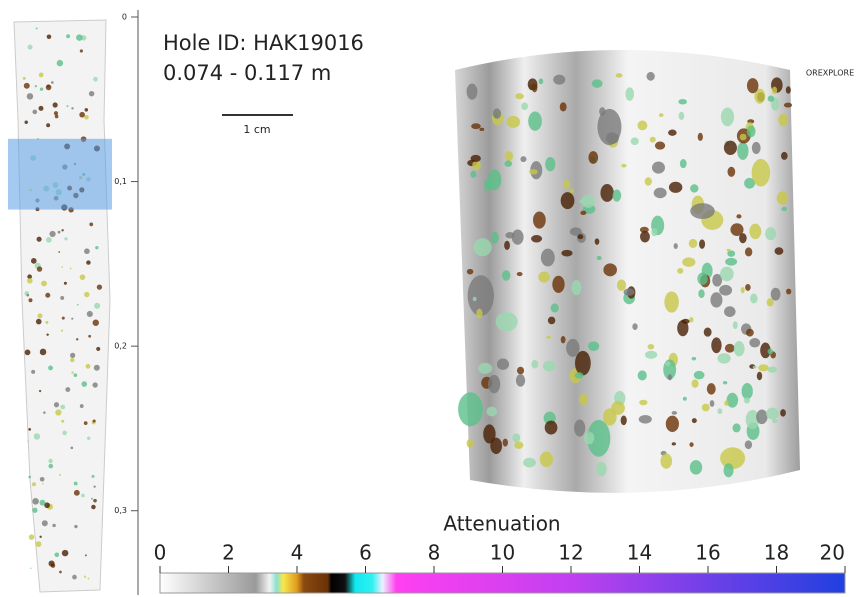 Image resolution: width=856 pixels, height=597 pixels. What do you see at coordinates (502, 583) in the screenshot?
I see `colorbar` at bounding box center [502, 583].